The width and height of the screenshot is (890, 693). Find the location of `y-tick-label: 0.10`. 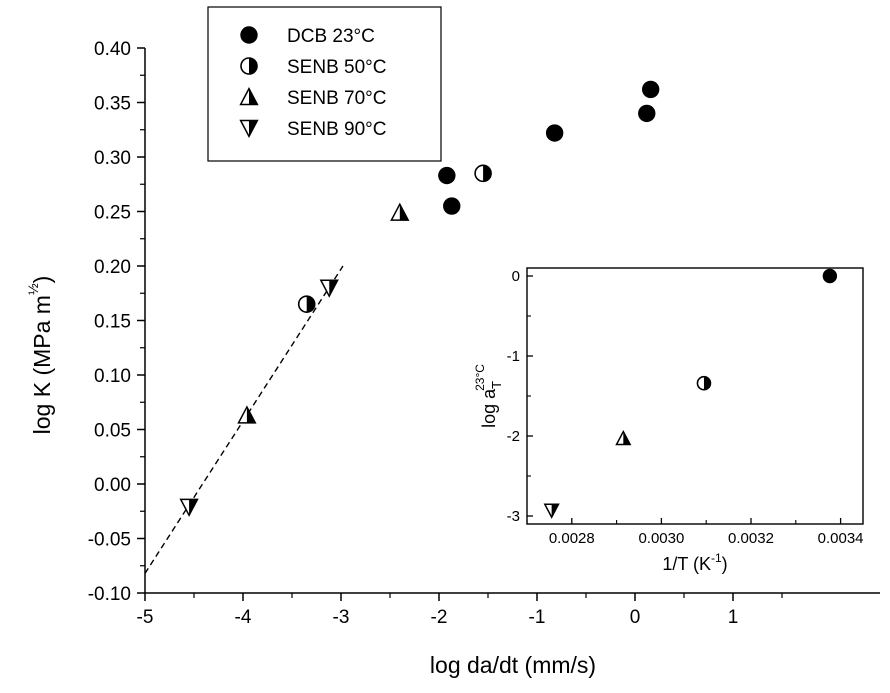

y-tick-label: 0.10 is located at coordinates (112, 376).